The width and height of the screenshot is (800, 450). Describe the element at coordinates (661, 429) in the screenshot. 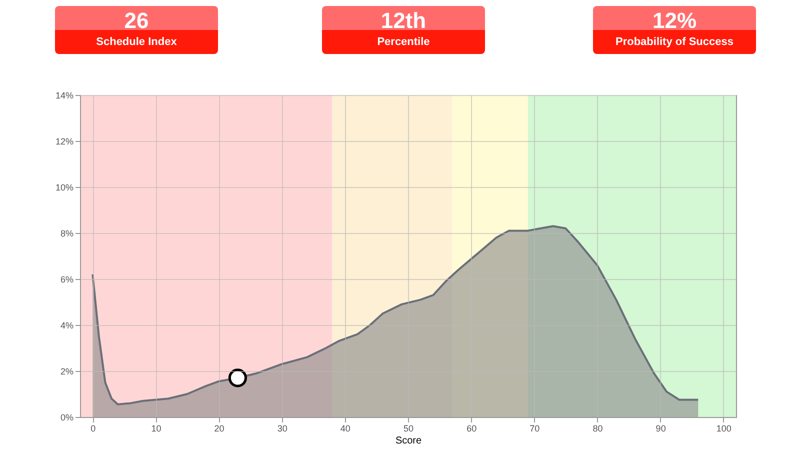

I see `x-tick-label: 90` at that location.